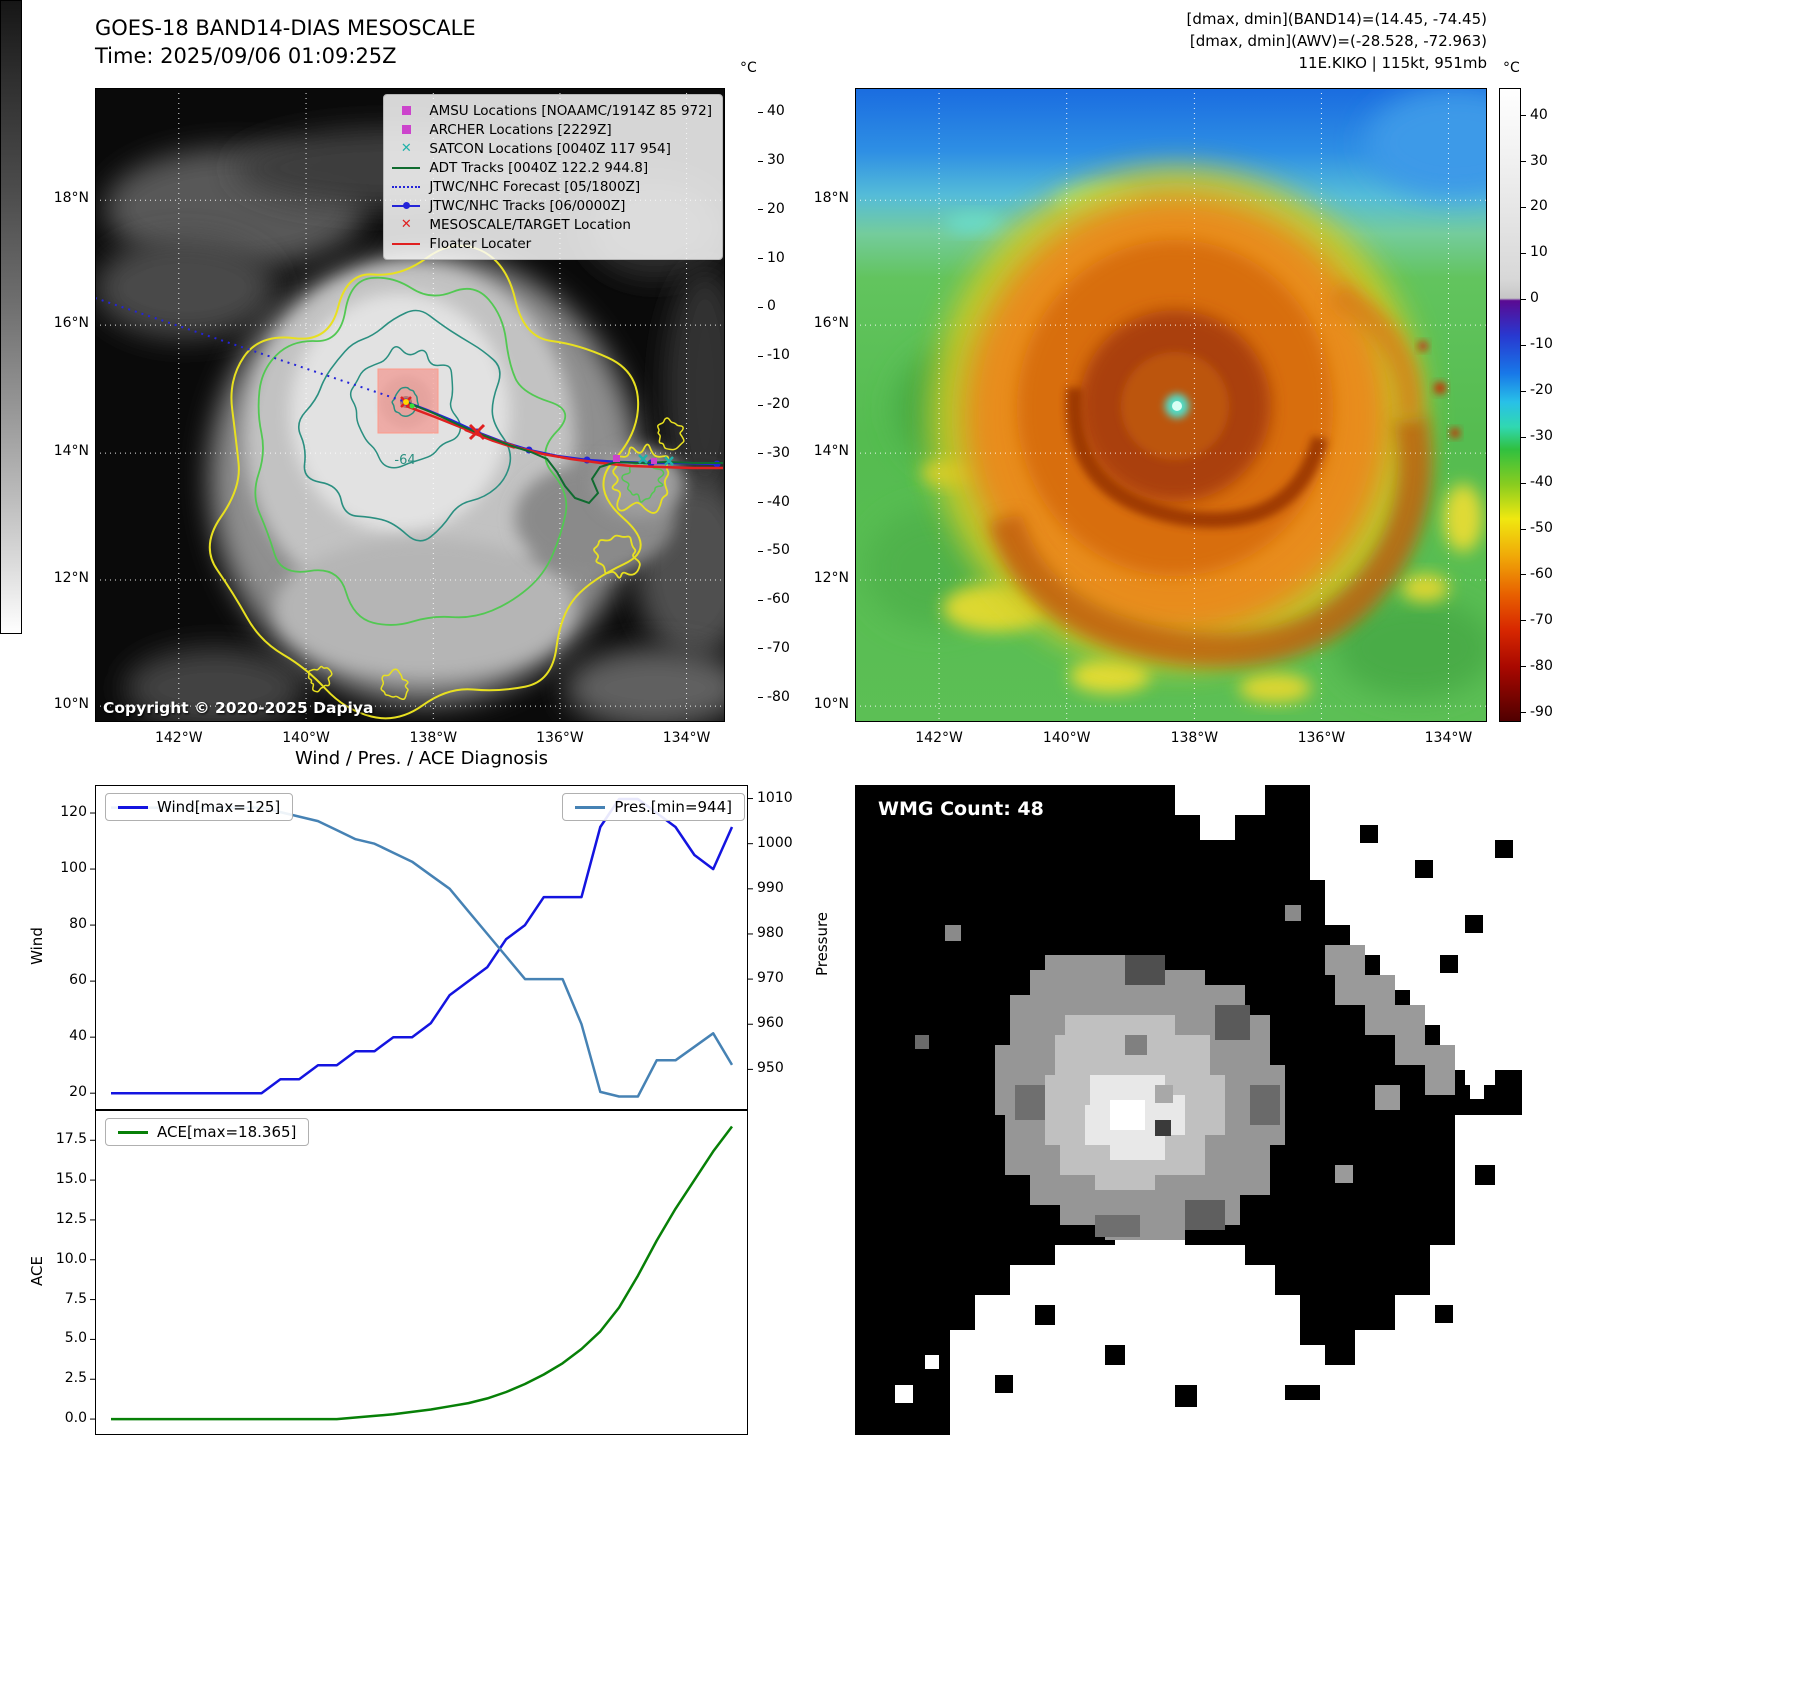  I want to click on wind-axis-label: Wind, so click(37, 946).